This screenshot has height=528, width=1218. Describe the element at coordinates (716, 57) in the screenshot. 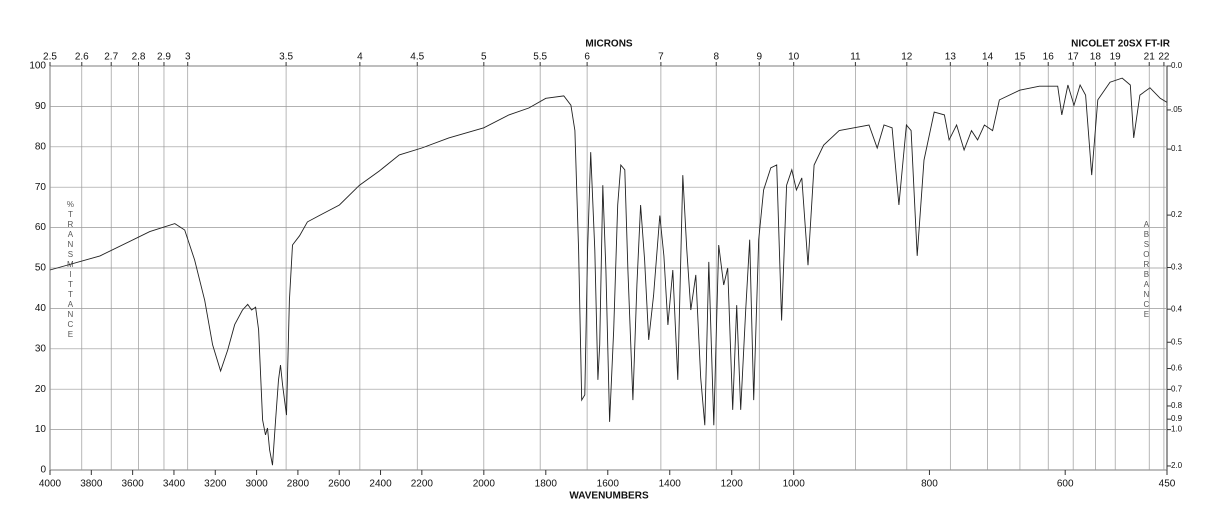

I see `x2-tick-label: 8` at that location.